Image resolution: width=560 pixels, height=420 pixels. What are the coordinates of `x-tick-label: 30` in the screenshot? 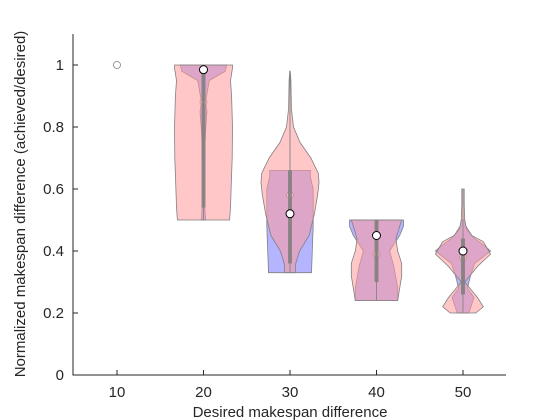 It's located at (290, 392).